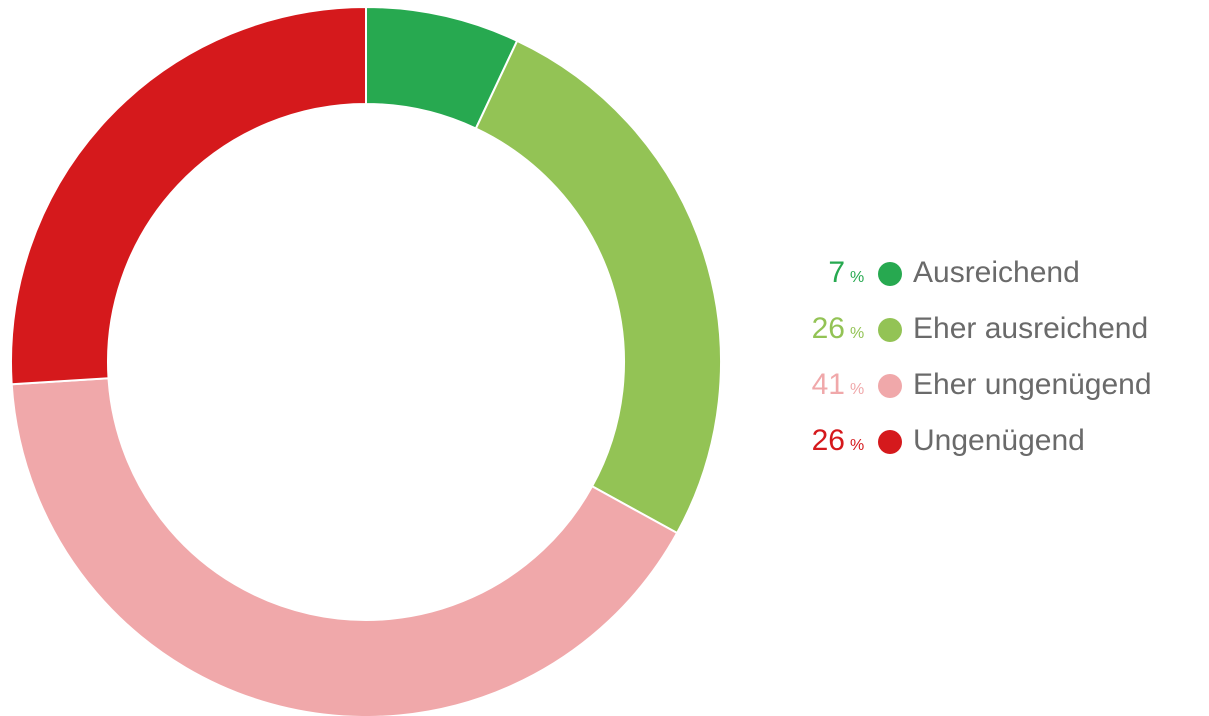  What do you see at coordinates (999, 440) in the screenshot?
I see `legend-label: Ungenügend` at bounding box center [999, 440].